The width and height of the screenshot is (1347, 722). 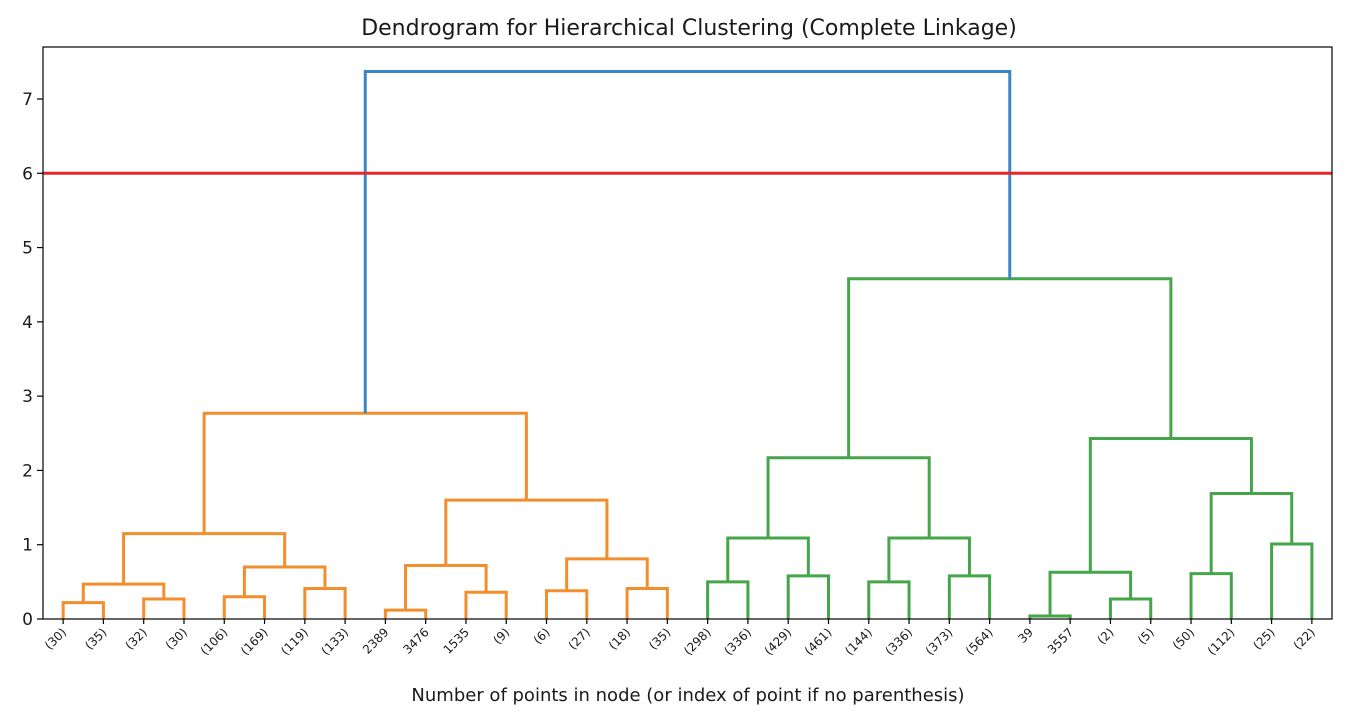 I want to click on leaf-label: (50), so click(x=1183, y=638).